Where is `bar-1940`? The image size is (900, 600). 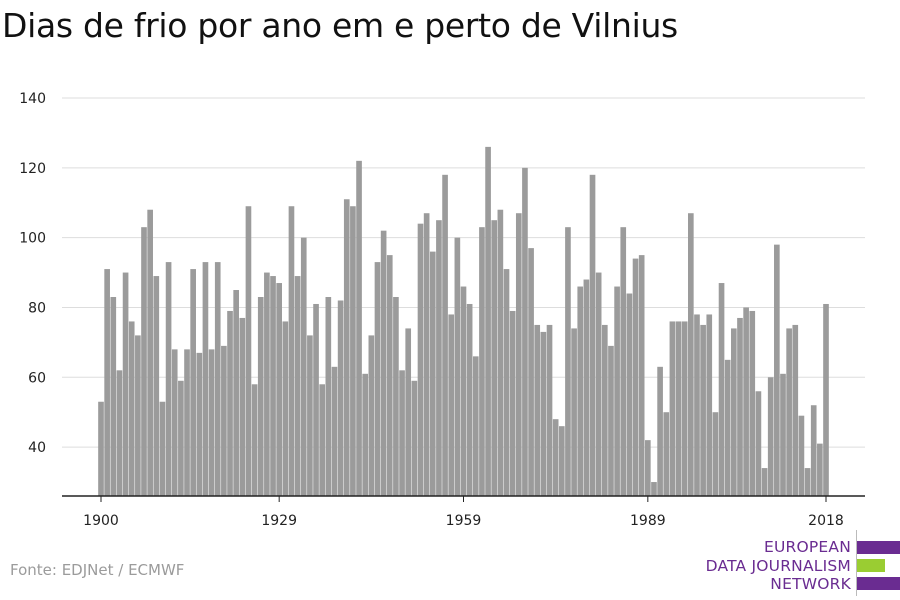
bar-1940 is located at coordinates (346, 347).